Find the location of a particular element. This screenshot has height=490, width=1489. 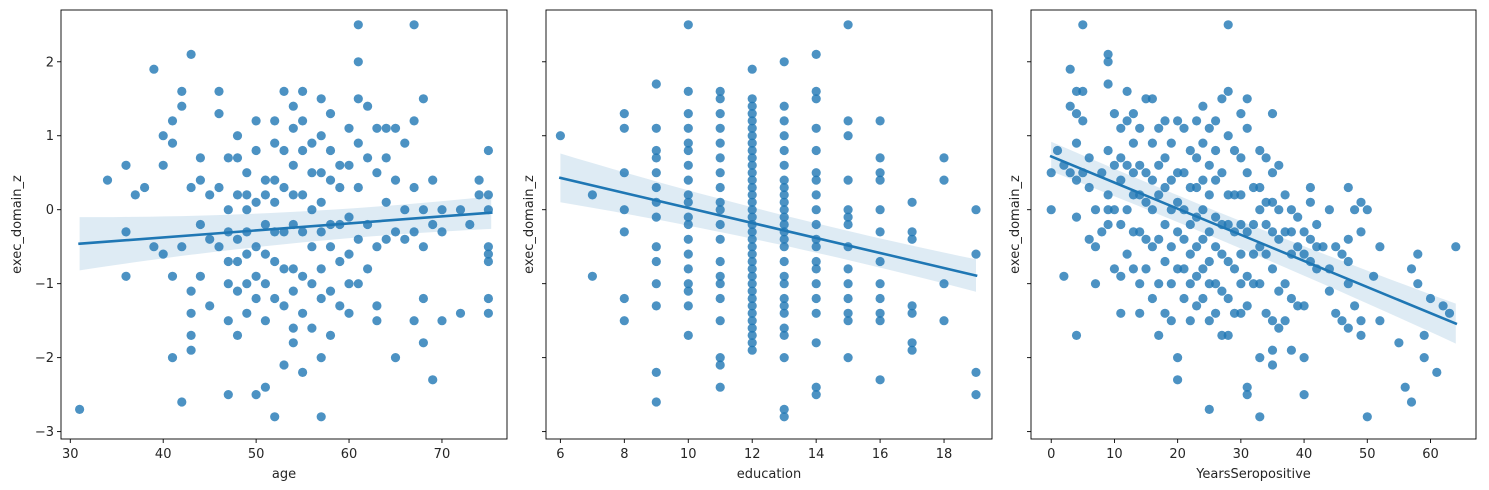

x-tick-label: 40 is located at coordinates (163, 454).